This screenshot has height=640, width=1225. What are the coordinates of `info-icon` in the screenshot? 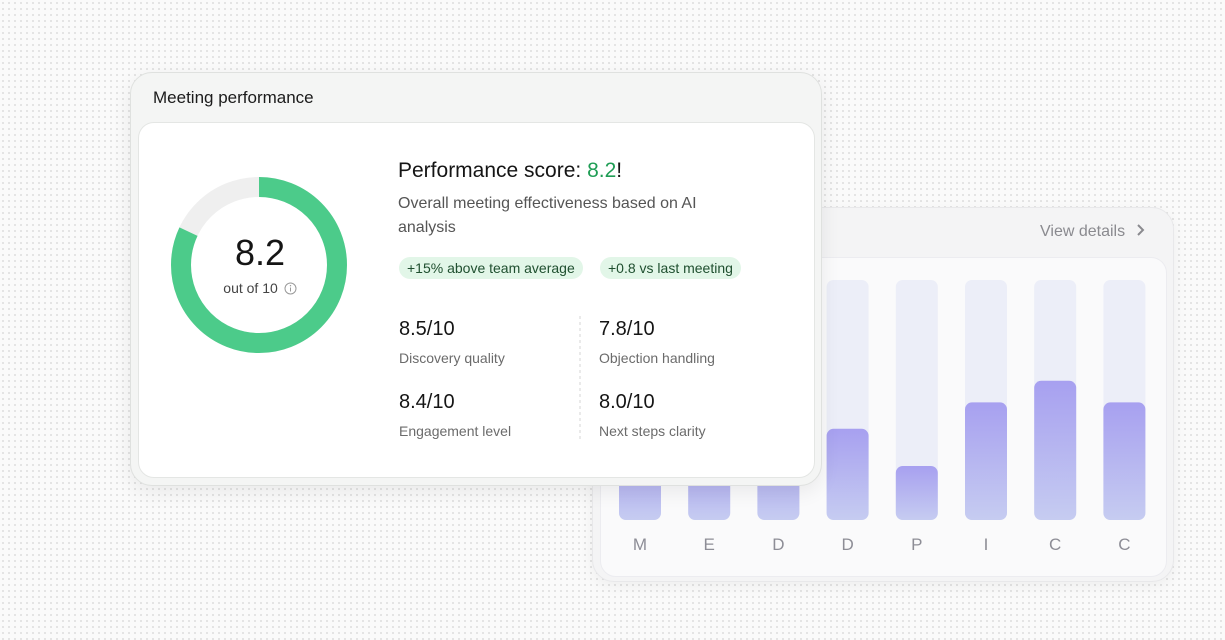 It's located at (290, 288).